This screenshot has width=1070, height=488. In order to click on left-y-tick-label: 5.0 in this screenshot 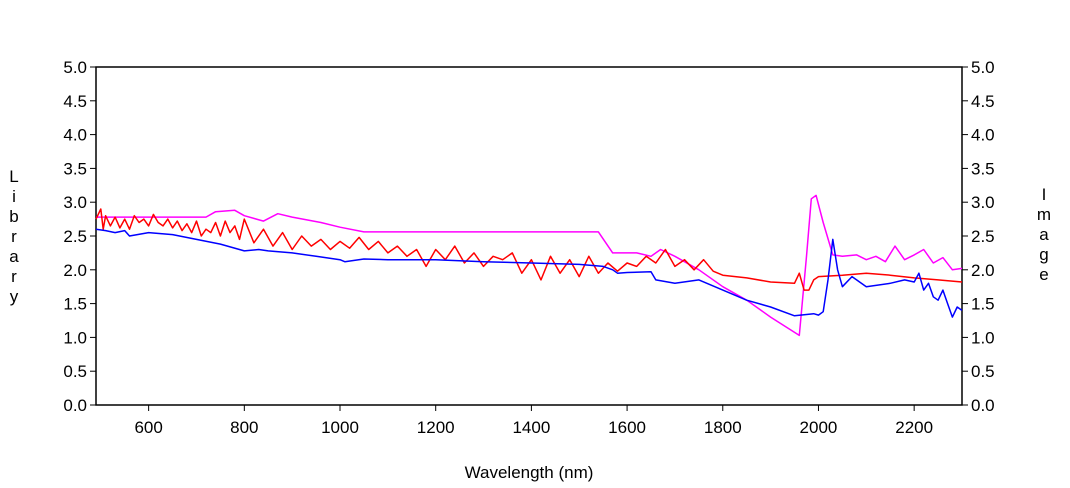, I will do `click(75, 67)`.